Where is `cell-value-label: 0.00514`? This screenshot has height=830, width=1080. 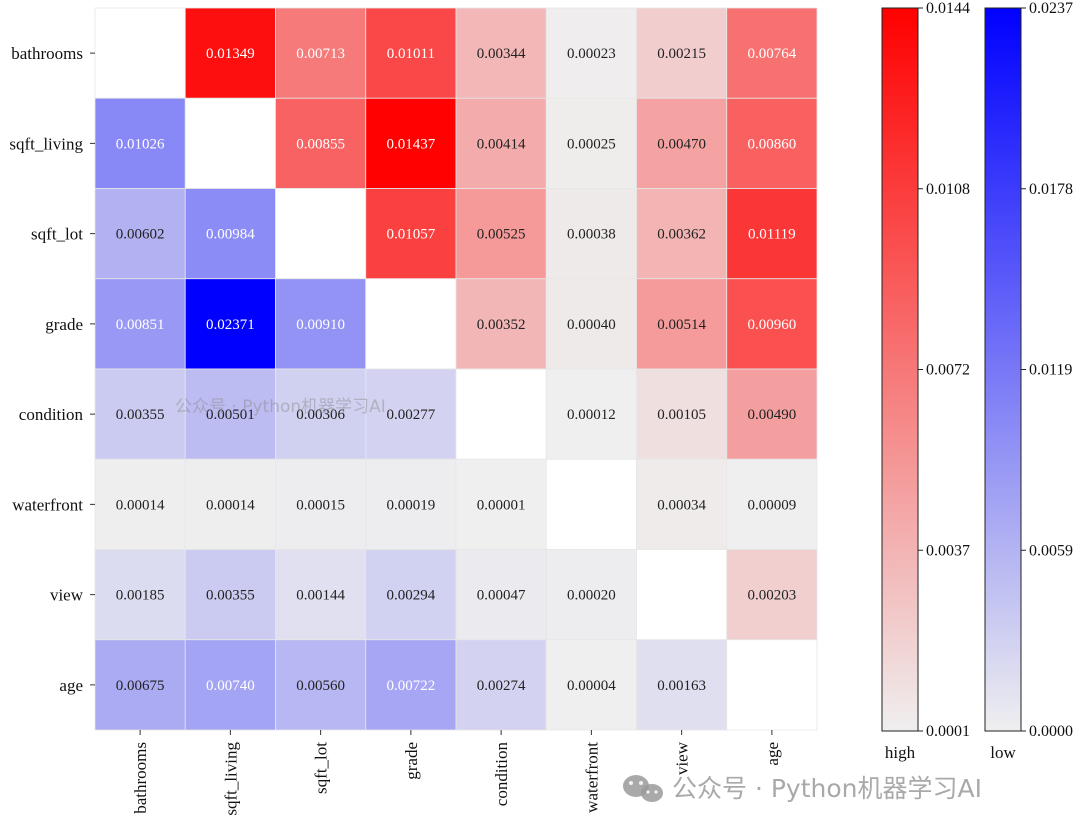 cell-value-label: 0.00514 is located at coordinates (681, 325).